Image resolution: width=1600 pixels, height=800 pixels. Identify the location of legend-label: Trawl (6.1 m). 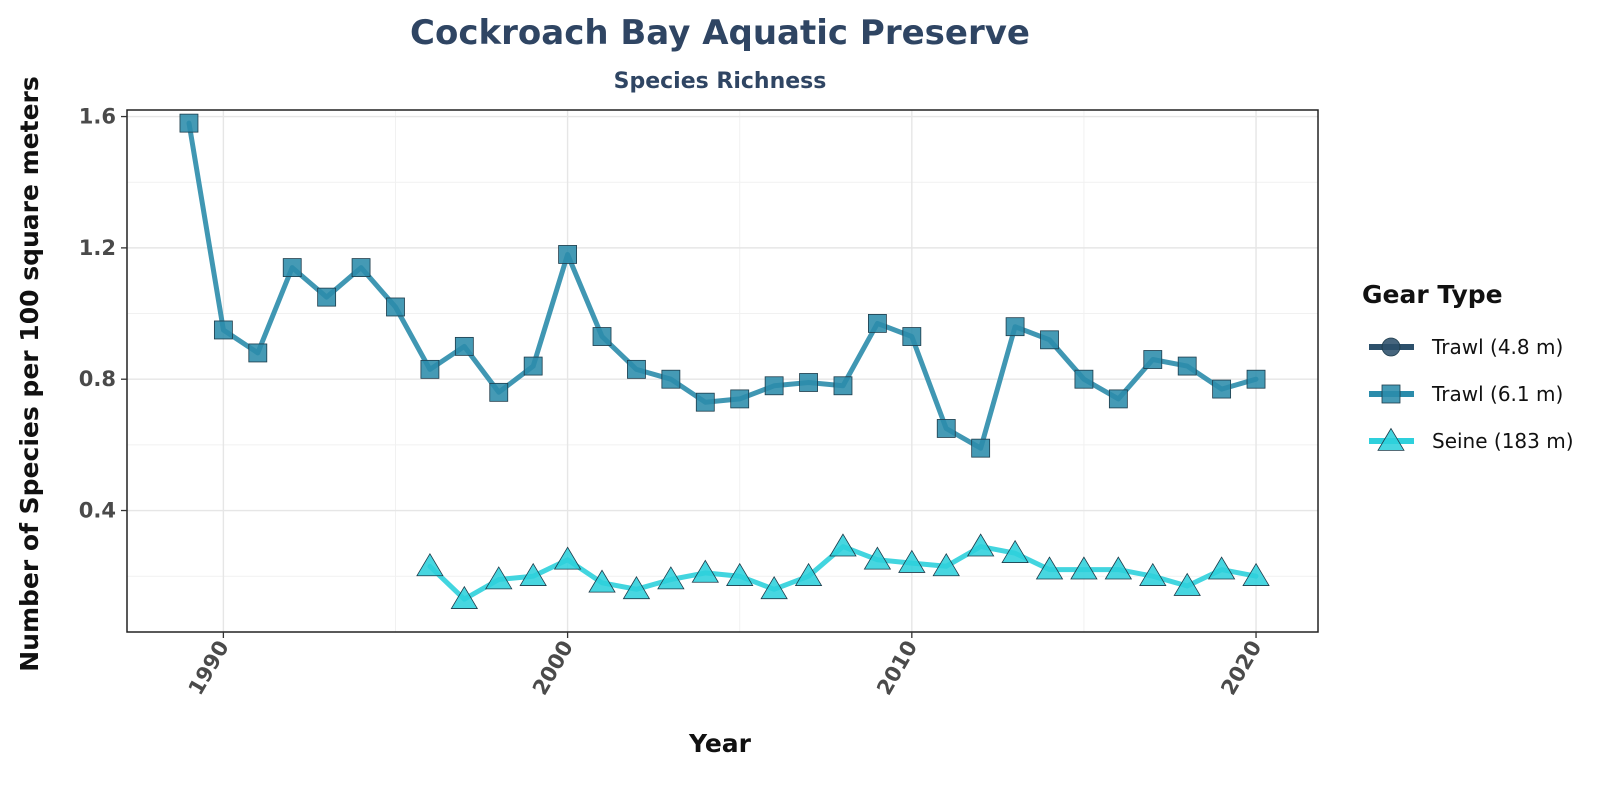
(1497, 394).